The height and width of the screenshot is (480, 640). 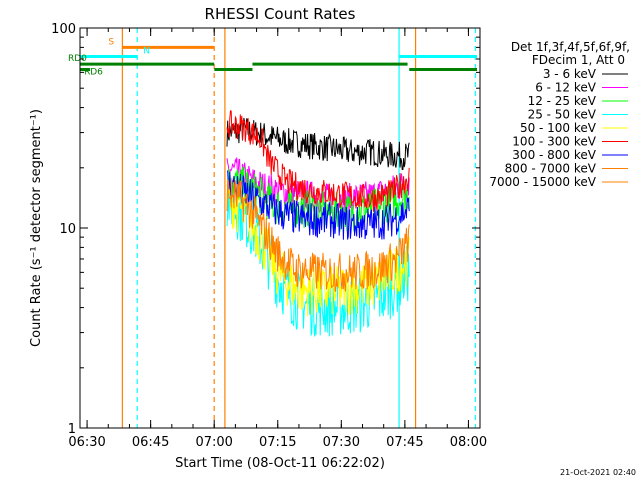 I want to click on attenuator-bars: S N RD0 RD6, so click(x=273, y=57).